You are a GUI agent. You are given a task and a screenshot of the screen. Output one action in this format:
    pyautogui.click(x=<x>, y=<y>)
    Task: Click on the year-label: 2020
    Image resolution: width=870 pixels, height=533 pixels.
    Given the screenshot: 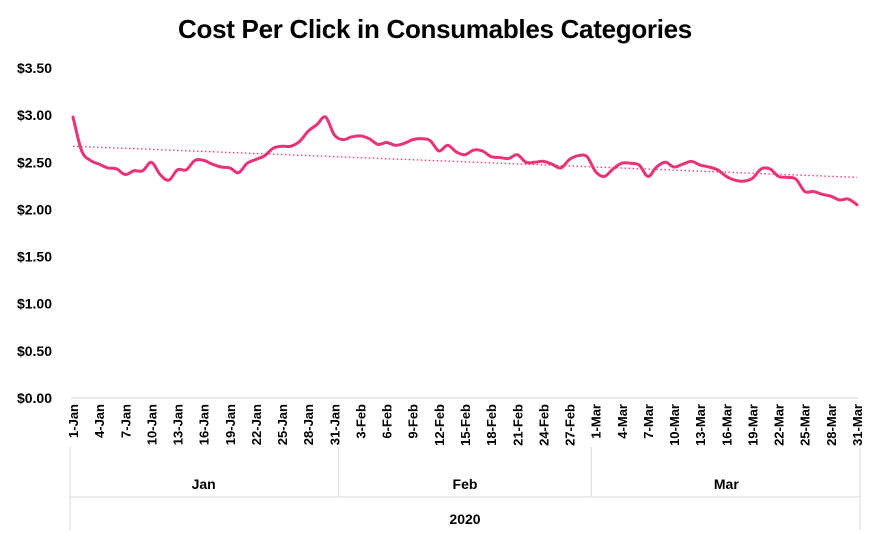 What is the action you would take?
    pyautogui.click(x=464, y=519)
    